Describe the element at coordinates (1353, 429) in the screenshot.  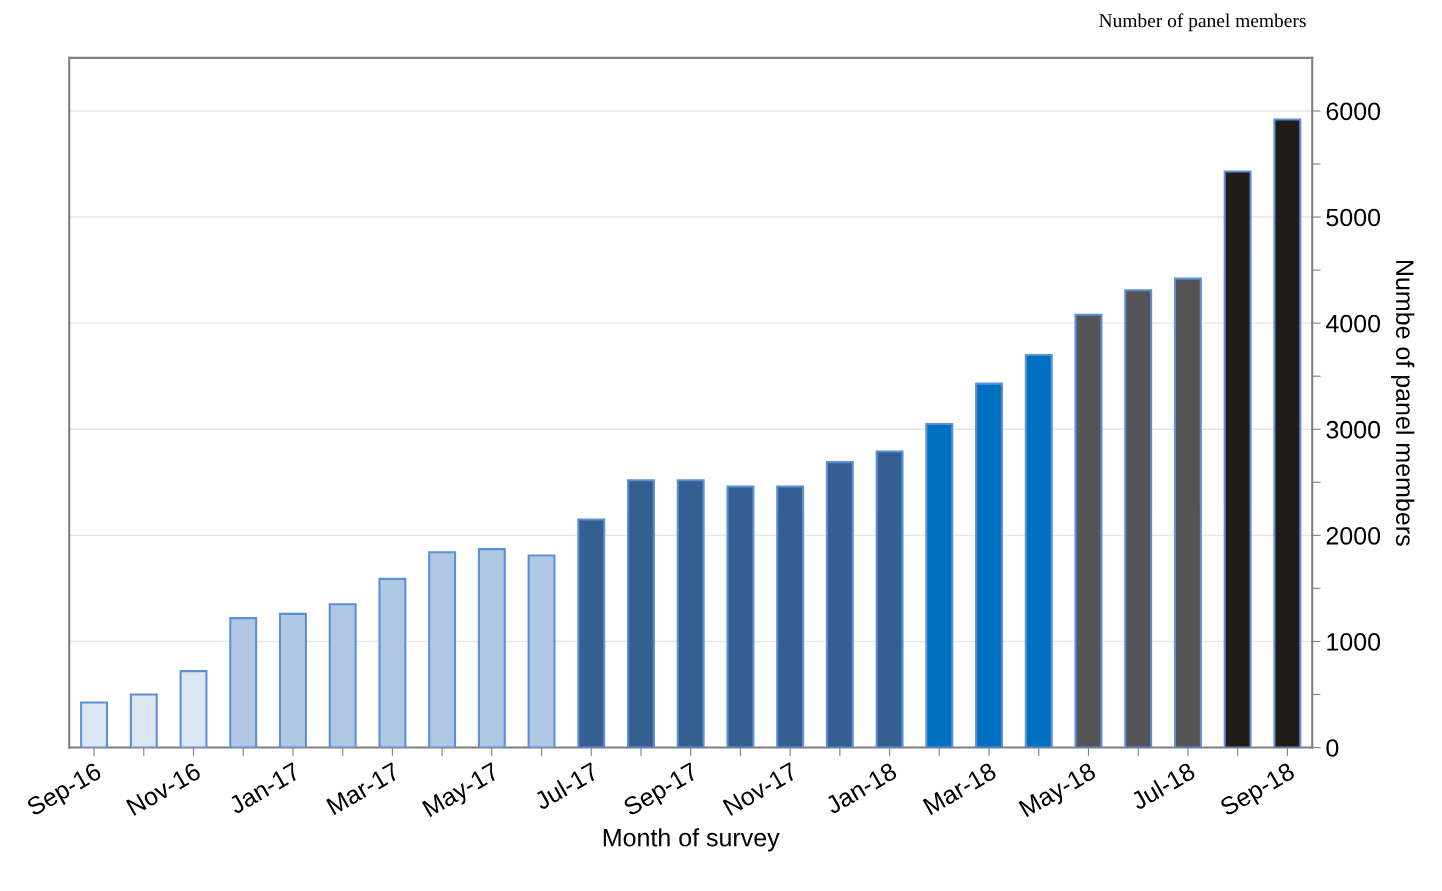
I see `y-tick-label: 3000` at that location.